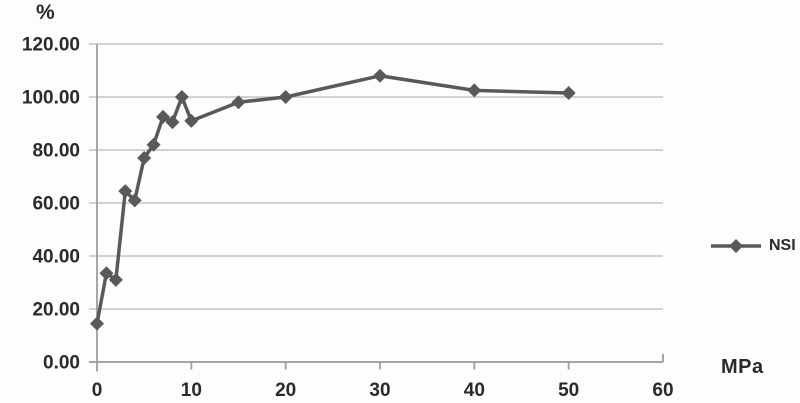  What do you see at coordinates (51, 45) in the screenshot?
I see `y-tick-label: 120.00` at bounding box center [51, 45].